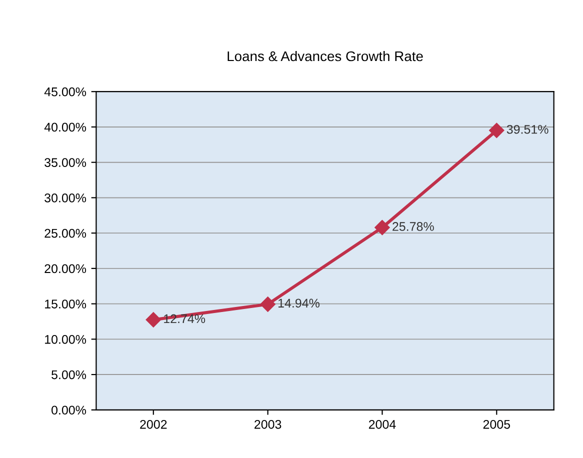 This screenshot has height=458, width=583. Describe the element at coordinates (65, 233) in the screenshot. I see `y-tick-label: 25.00%` at that location.